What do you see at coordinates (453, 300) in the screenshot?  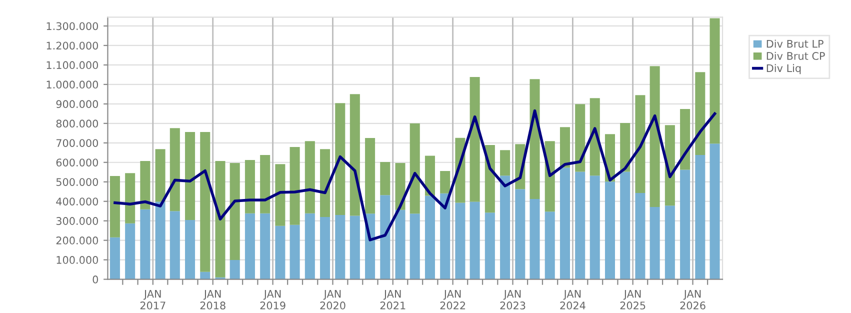 I see `x-tick-label: JAN 2022` at bounding box center [453, 300].